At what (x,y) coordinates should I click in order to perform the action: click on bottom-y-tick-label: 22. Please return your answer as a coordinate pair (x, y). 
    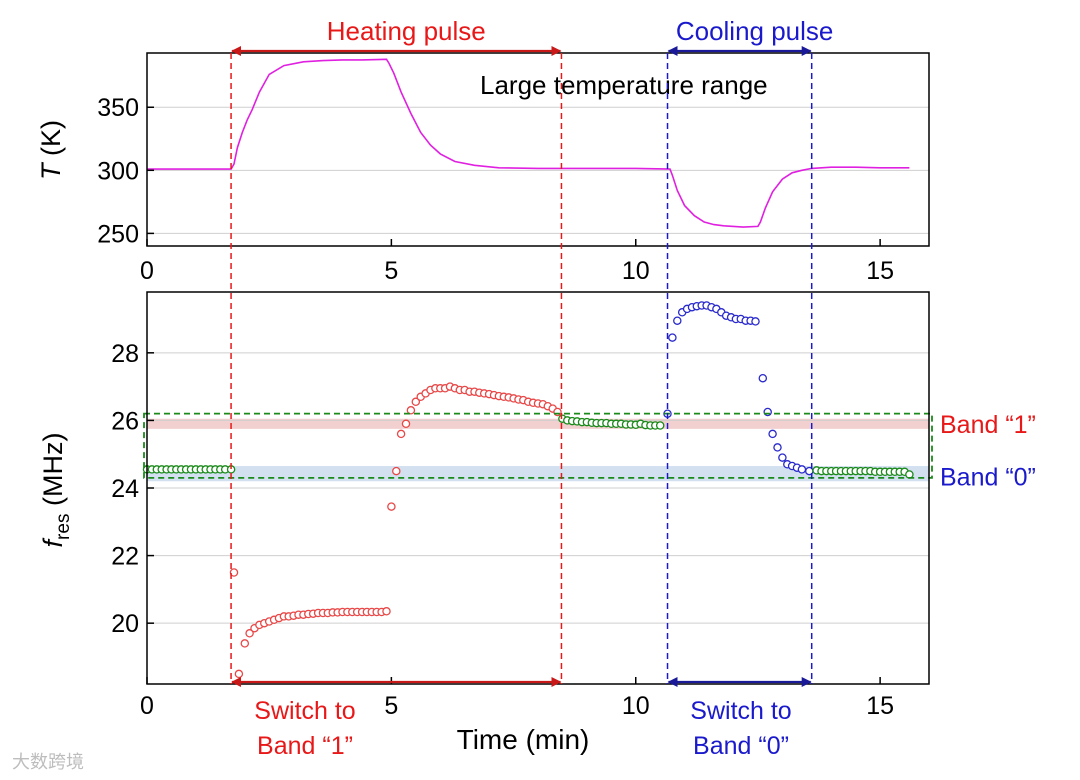
    Looking at the image, I should click on (125, 557).